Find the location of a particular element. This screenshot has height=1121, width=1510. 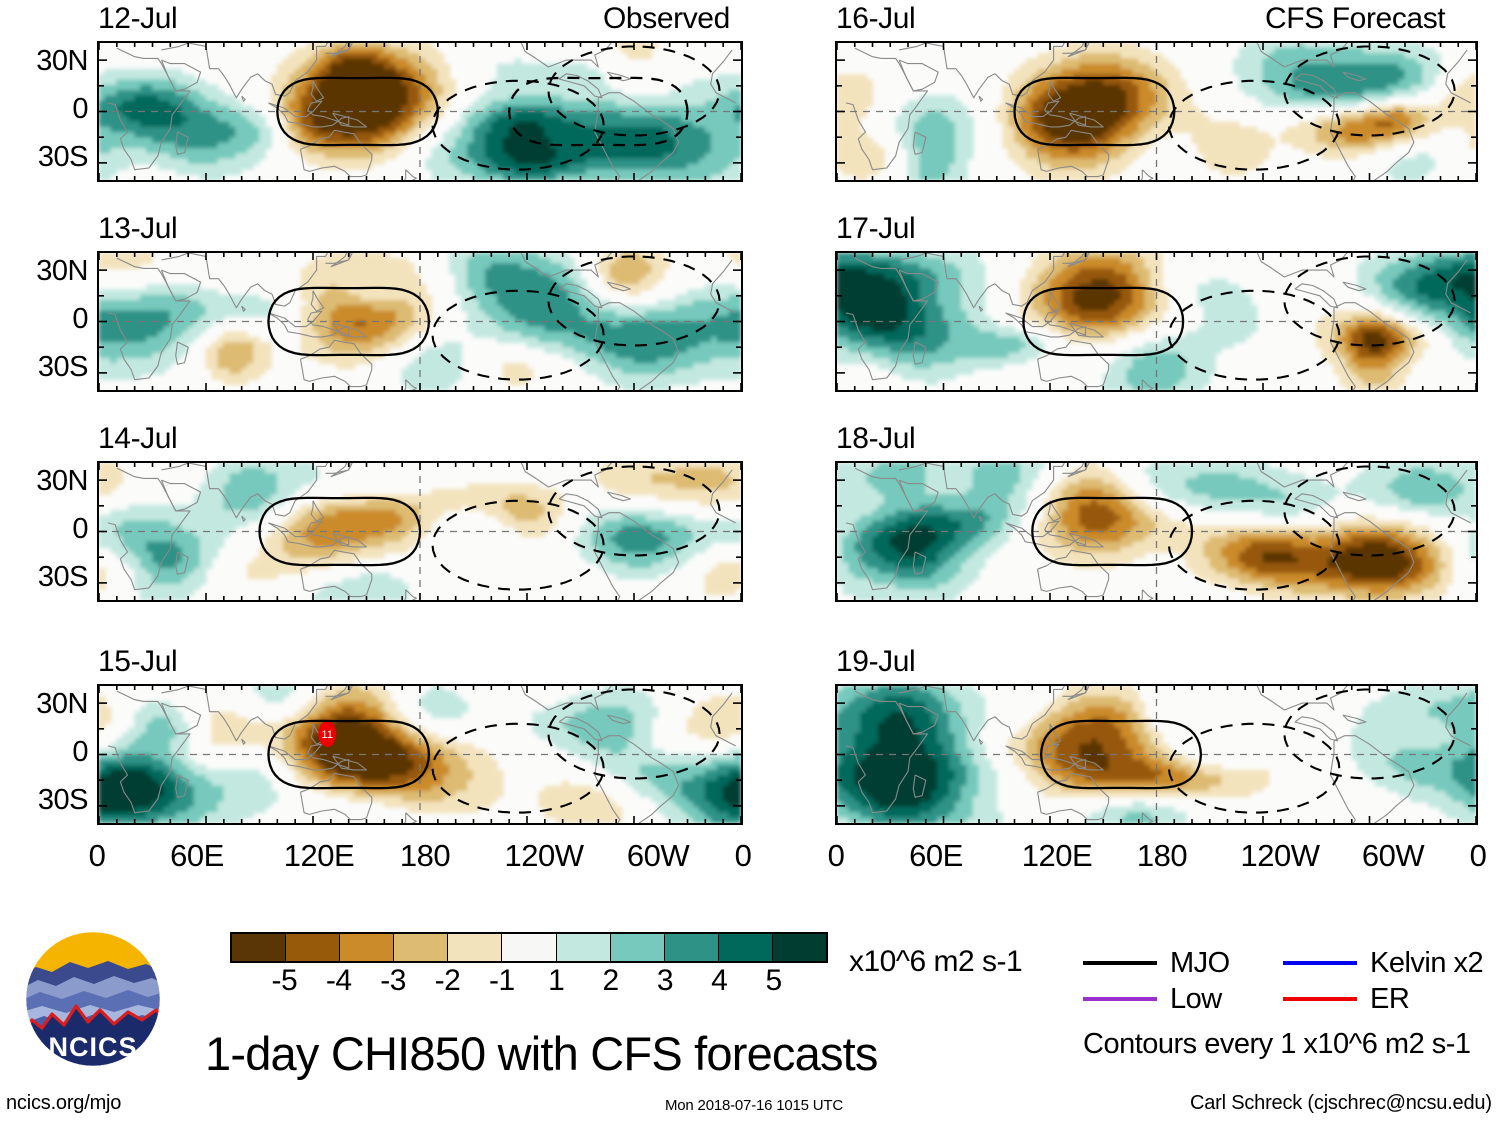

map-panel-17-jul is located at coordinates (1156, 321).